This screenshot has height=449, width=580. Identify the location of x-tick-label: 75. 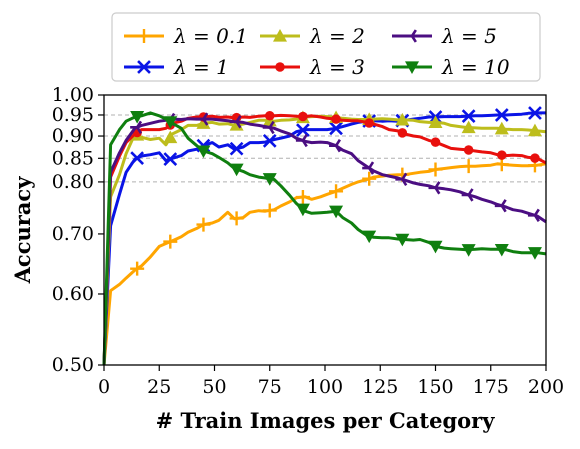
(270, 387).